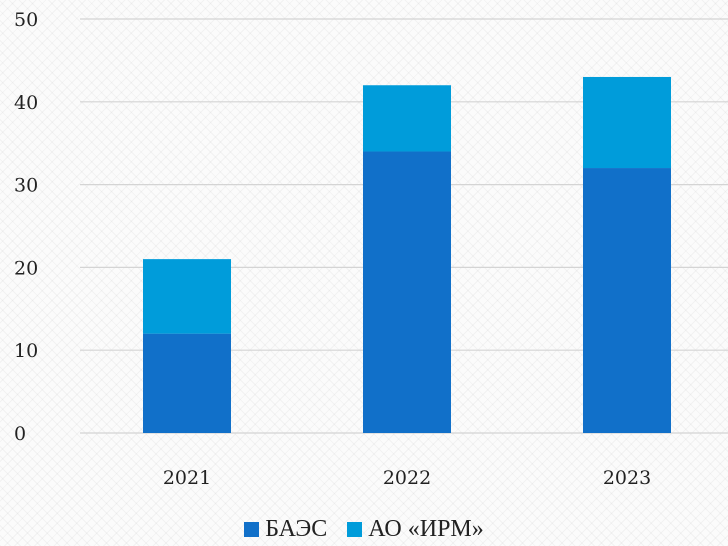 This screenshot has width=728, height=546. Describe the element at coordinates (26, 351) in the screenshot. I see `y-tick-label-10: 10` at that location.